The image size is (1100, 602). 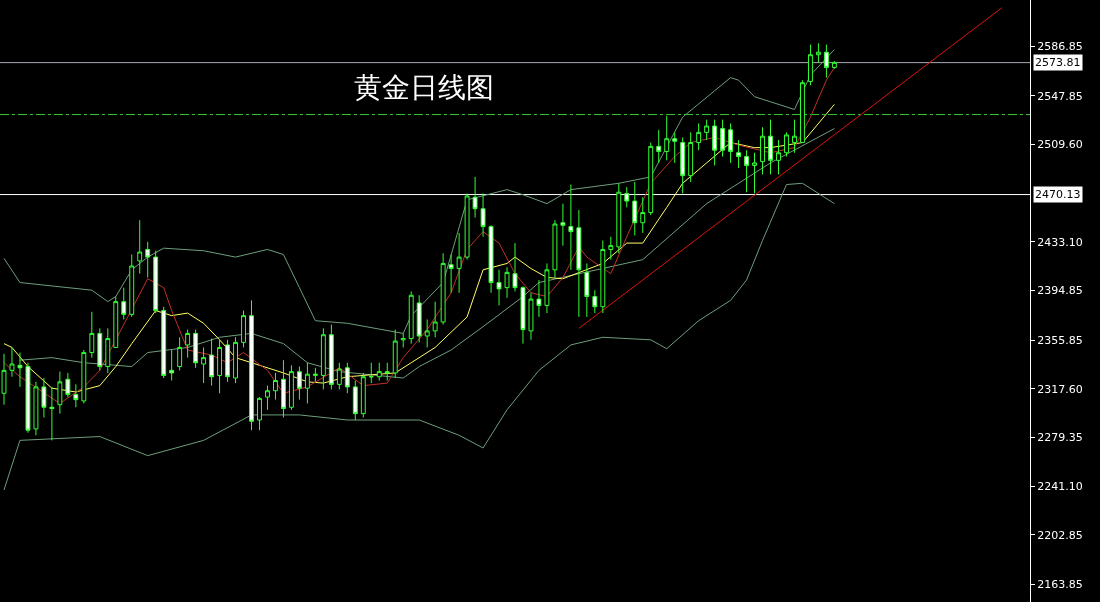 What do you see at coordinates (1060, 46) in the screenshot?
I see `y-tick-label: 2586.85` at bounding box center [1060, 46].